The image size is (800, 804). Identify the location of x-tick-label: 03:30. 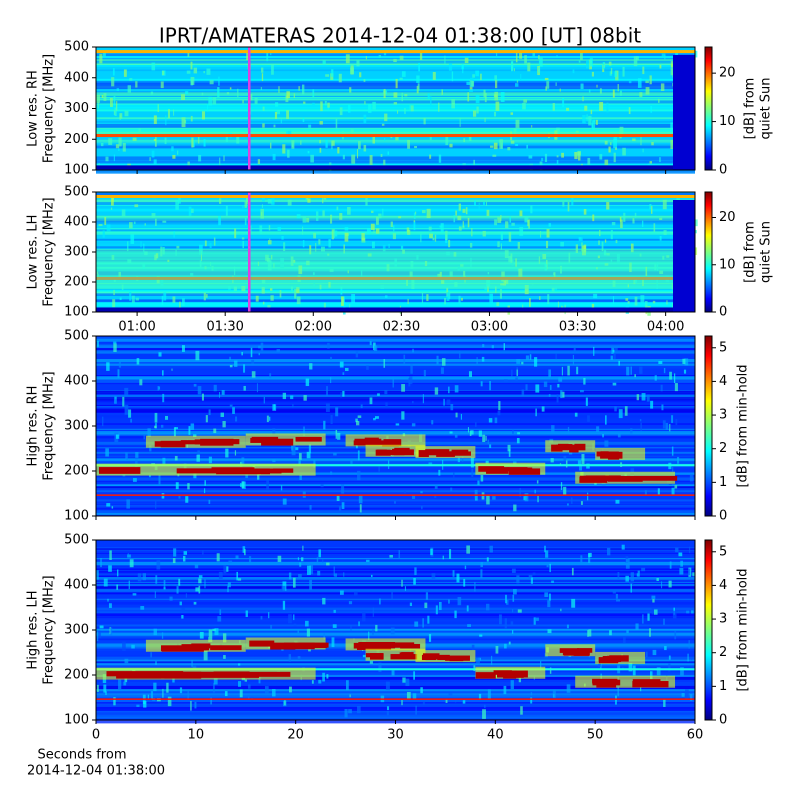
(577, 327).